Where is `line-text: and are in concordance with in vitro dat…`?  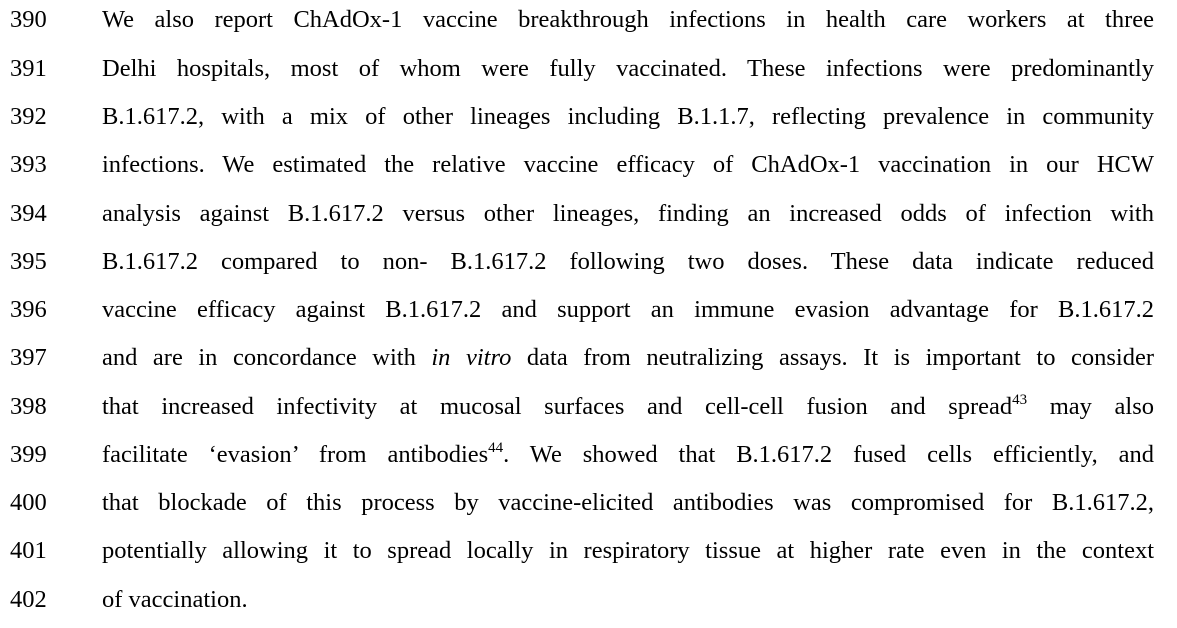 line-text: and are in concordance with in vitro dat… is located at coordinates (628, 358).